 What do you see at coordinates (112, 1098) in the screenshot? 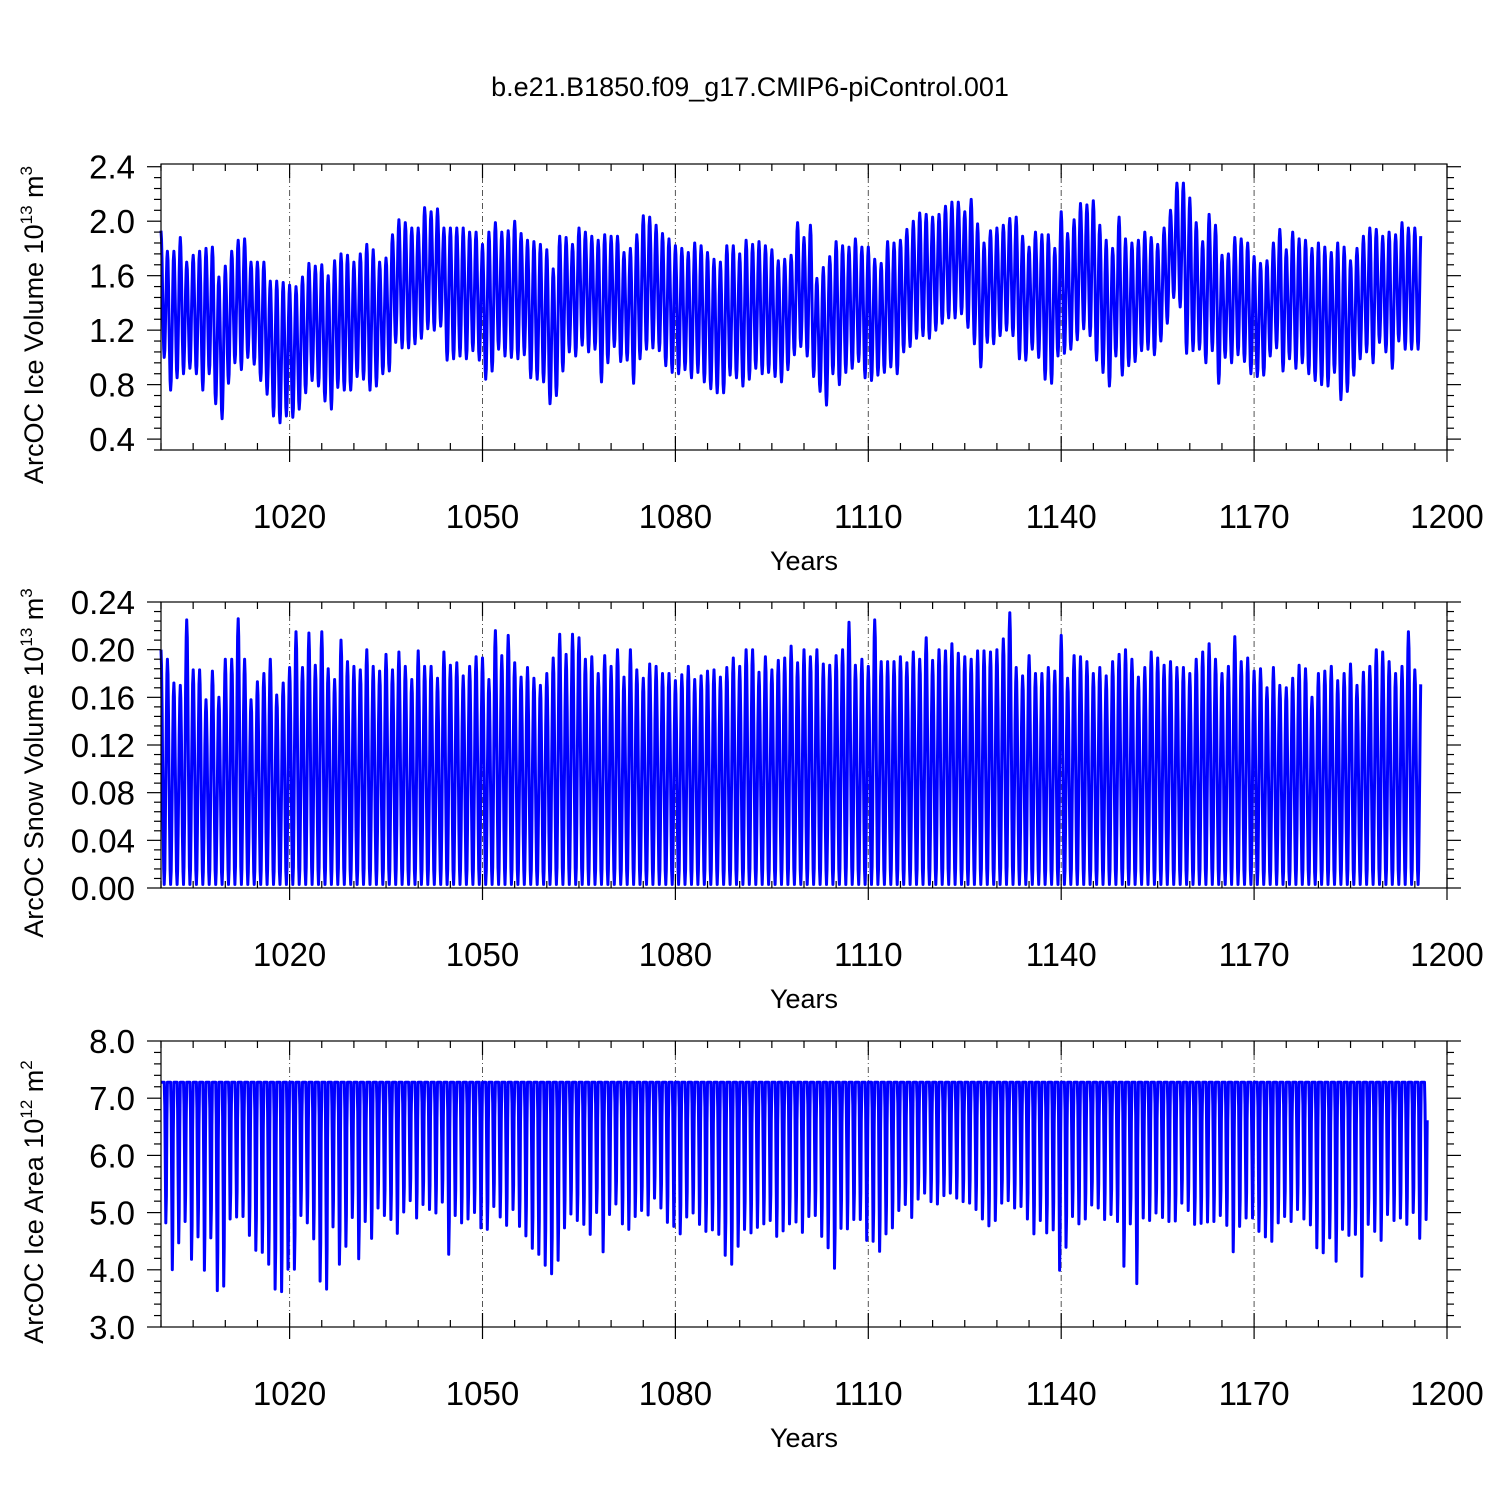
I see `y-tick-label: 7.0` at bounding box center [112, 1098].